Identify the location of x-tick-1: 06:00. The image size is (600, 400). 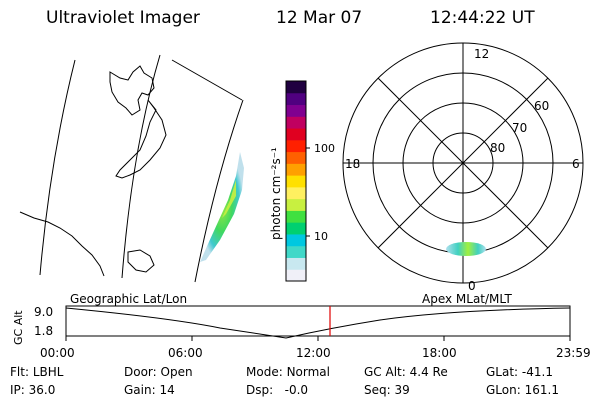
(185, 353).